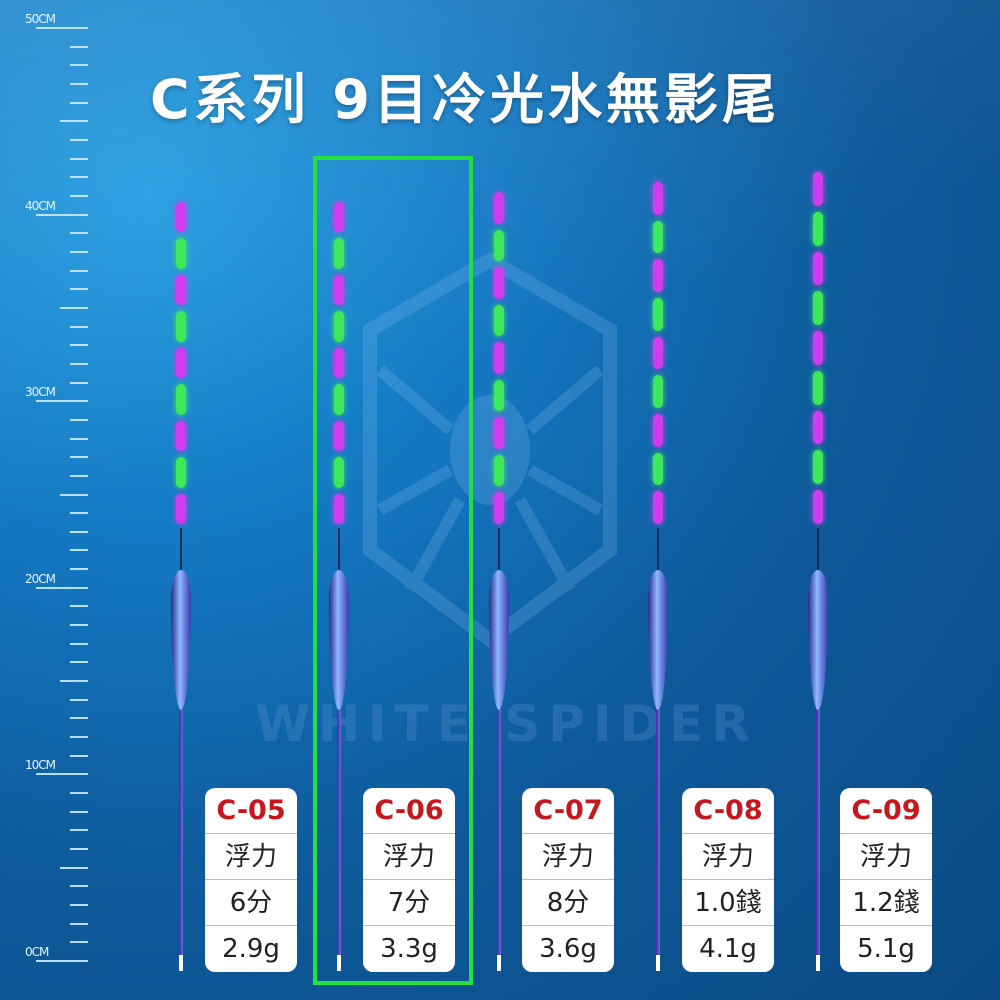 This screenshot has height=1000, width=1000. I want to click on weight-value: 3.3g, so click(409, 949).